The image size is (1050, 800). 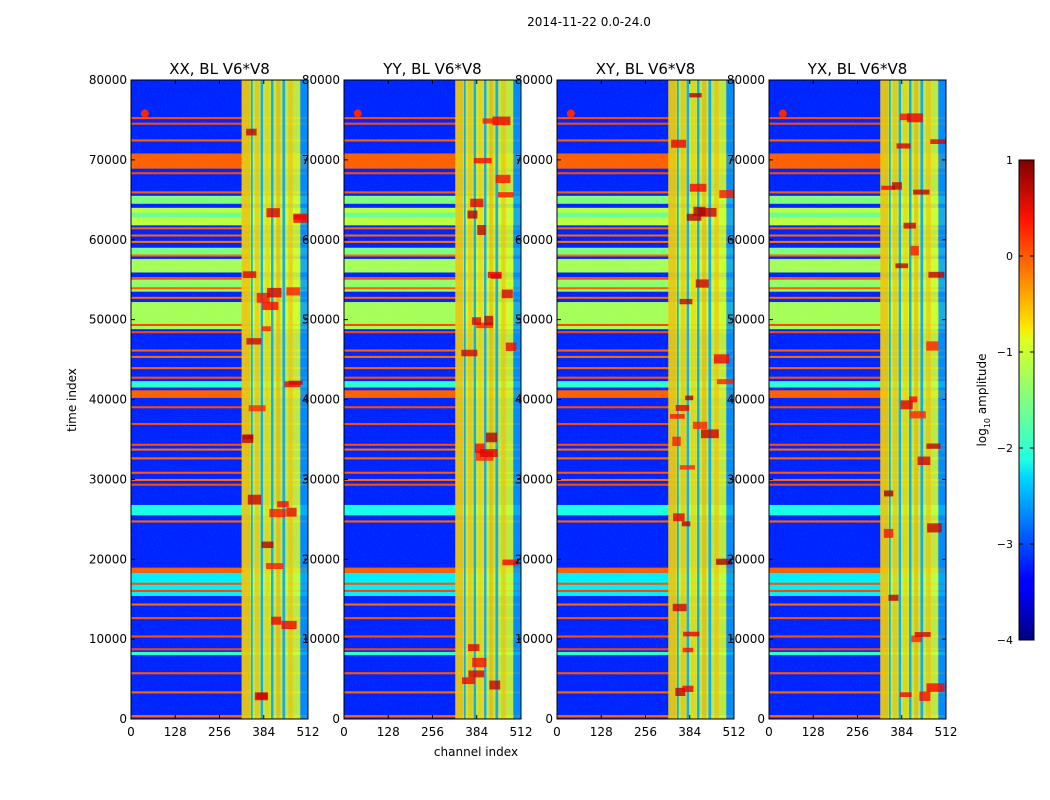 I want to click on colorbar-tick-label: −3, so click(x=1005, y=544).